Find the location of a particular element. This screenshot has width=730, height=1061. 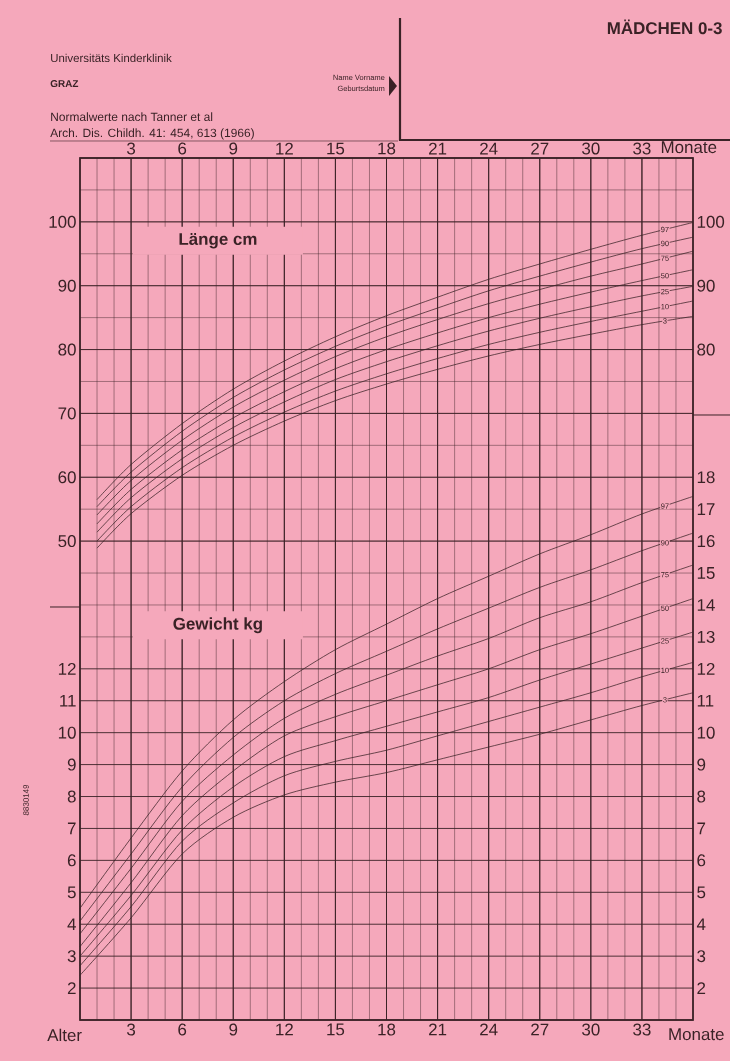

y-tick-label: 8 is located at coordinates (71, 796).